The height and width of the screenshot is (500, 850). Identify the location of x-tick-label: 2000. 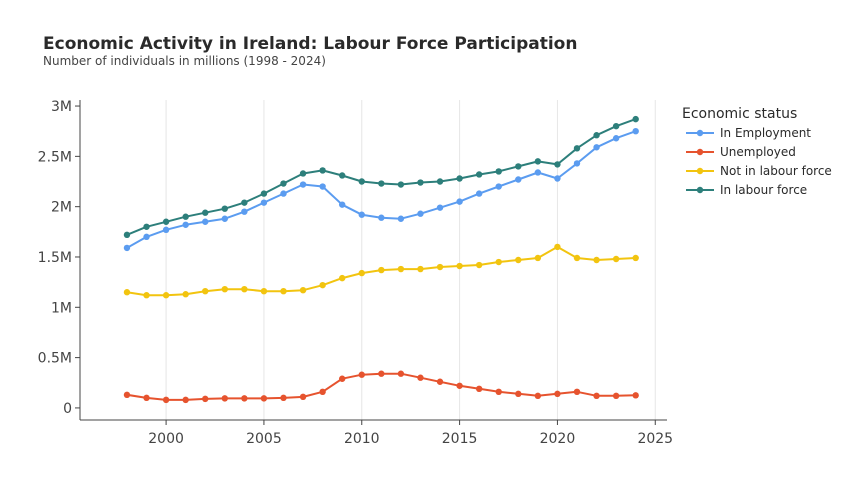
(166, 439).